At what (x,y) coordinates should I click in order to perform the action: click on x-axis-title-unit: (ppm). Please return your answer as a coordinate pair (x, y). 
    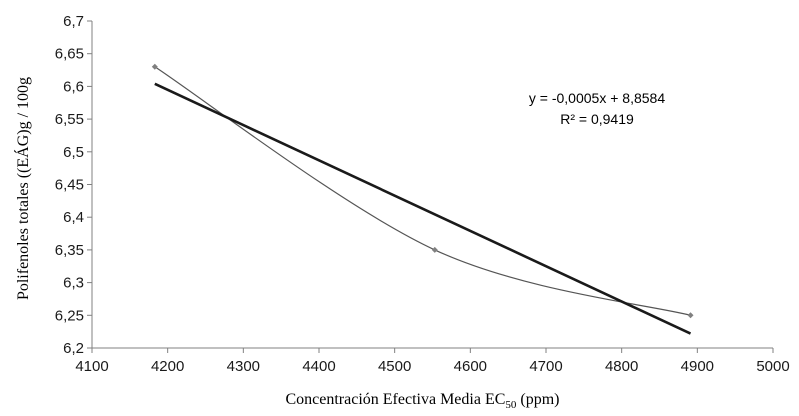
    Looking at the image, I should click on (537, 399).